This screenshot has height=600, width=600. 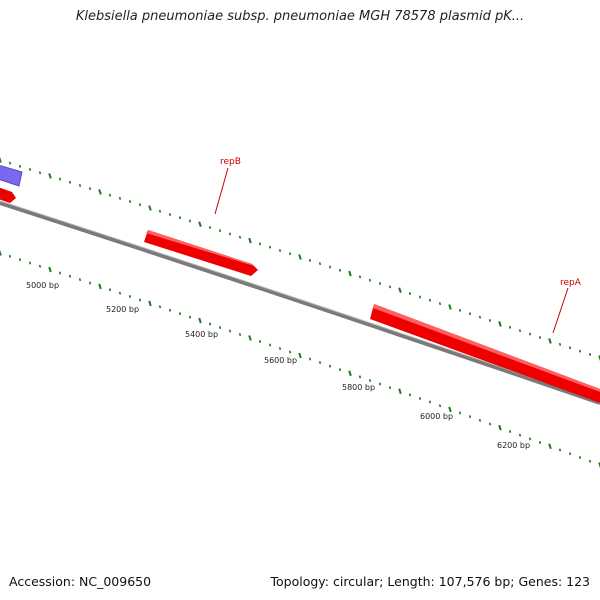 What do you see at coordinates (122, 309) in the screenshot?
I see `position-label-5200: 5200 bp` at bounding box center [122, 309].